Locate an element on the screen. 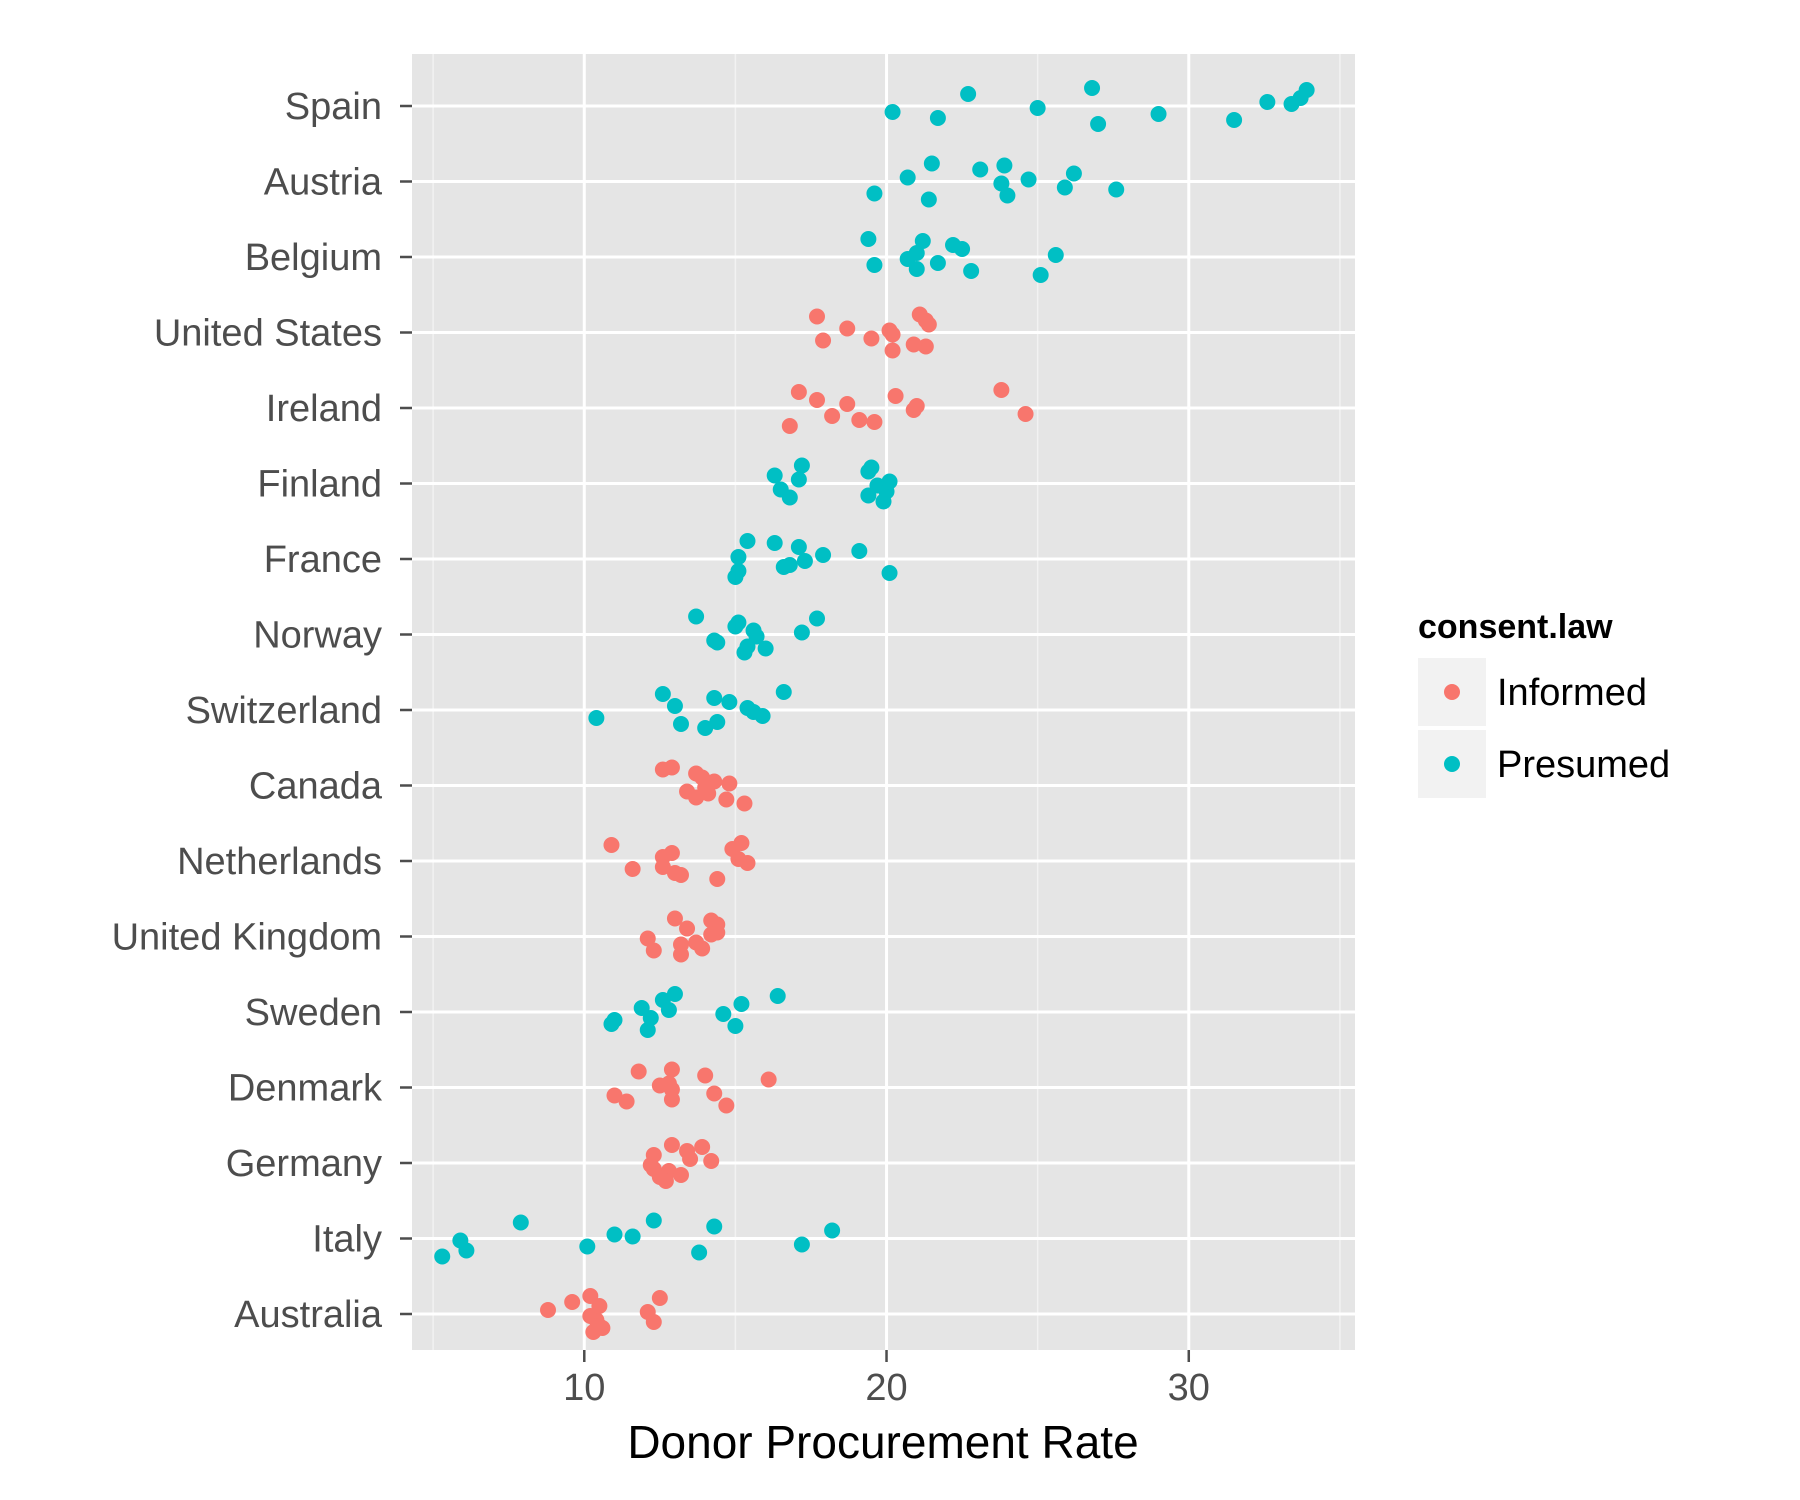  y-tick-label-france: France is located at coordinates (323, 560).